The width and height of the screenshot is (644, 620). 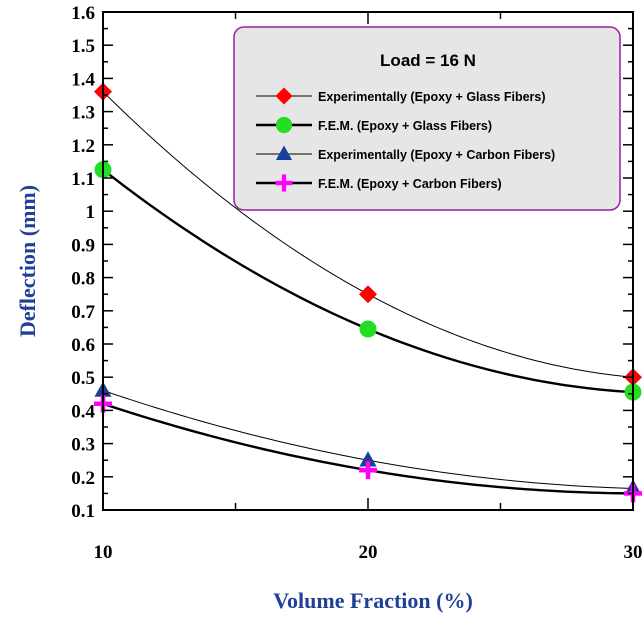 What do you see at coordinates (83, 146) in the screenshot?
I see `y-tick-label: 1.2` at bounding box center [83, 146].